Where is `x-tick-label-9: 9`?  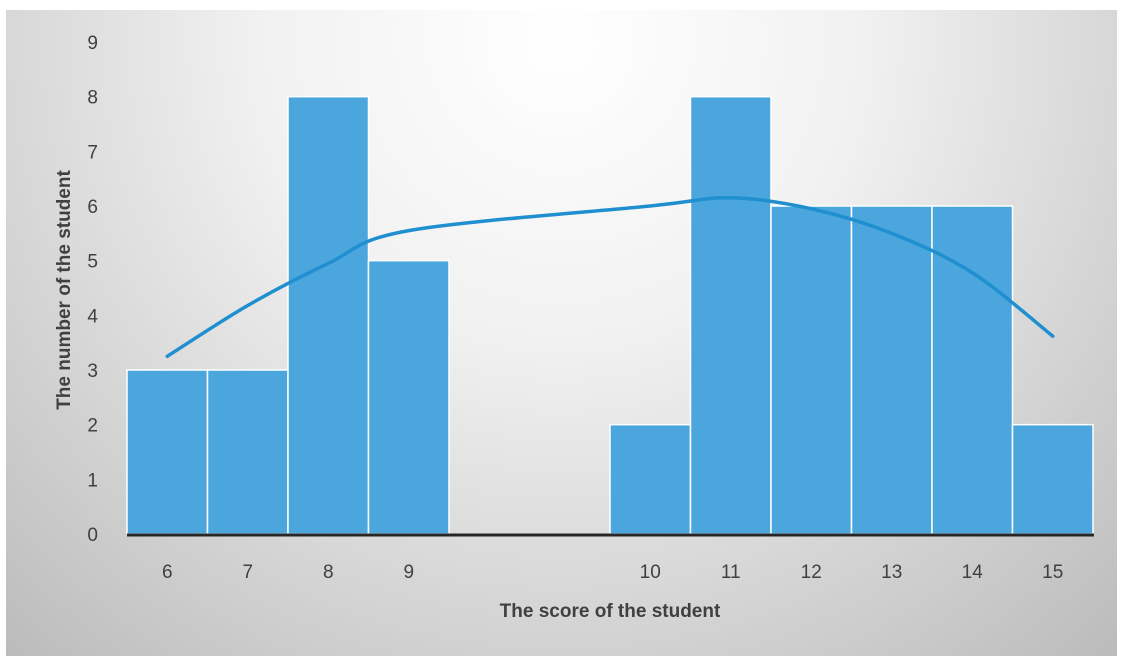
x-tick-label-9: 9 is located at coordinates (408, 572).